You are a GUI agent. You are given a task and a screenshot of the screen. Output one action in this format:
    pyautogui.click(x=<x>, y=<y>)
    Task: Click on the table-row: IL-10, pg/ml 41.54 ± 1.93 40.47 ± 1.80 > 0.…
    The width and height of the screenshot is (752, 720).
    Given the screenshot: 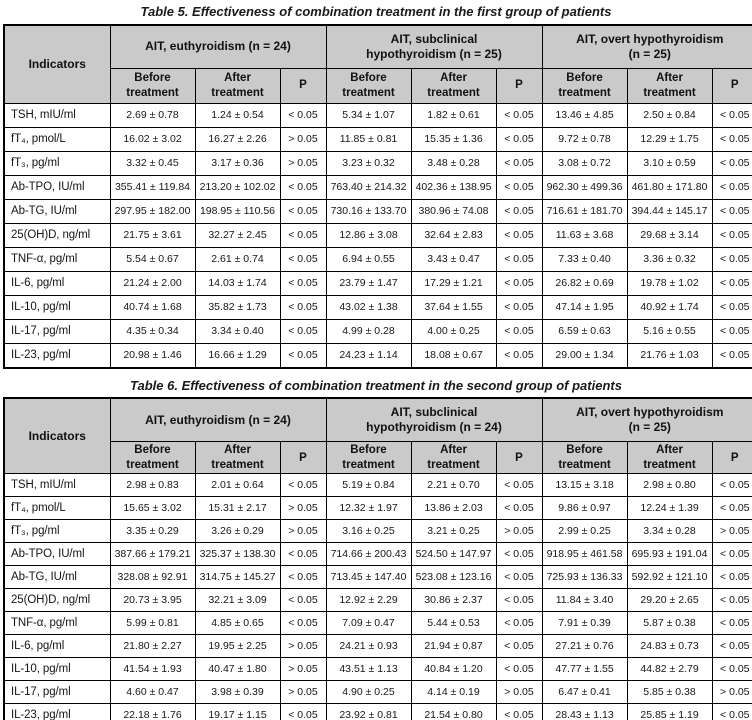 What is the action you would take?
    pyautogui.click(x=377, y=669)
    